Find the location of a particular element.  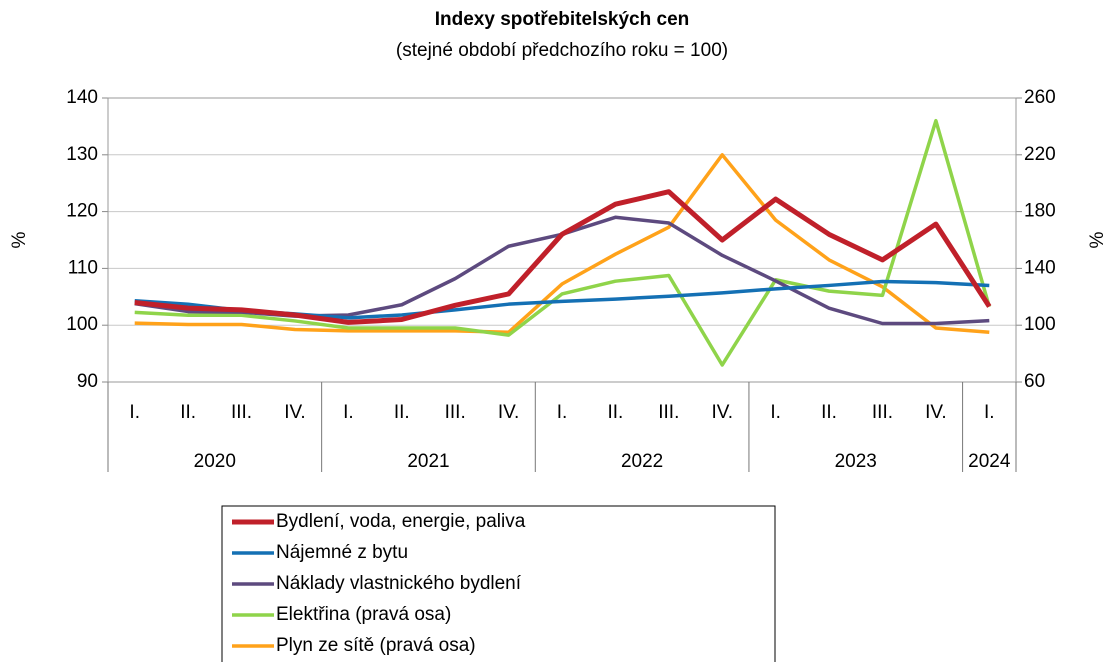

y2-axis-label: % is located at coordinates (1097, 239).